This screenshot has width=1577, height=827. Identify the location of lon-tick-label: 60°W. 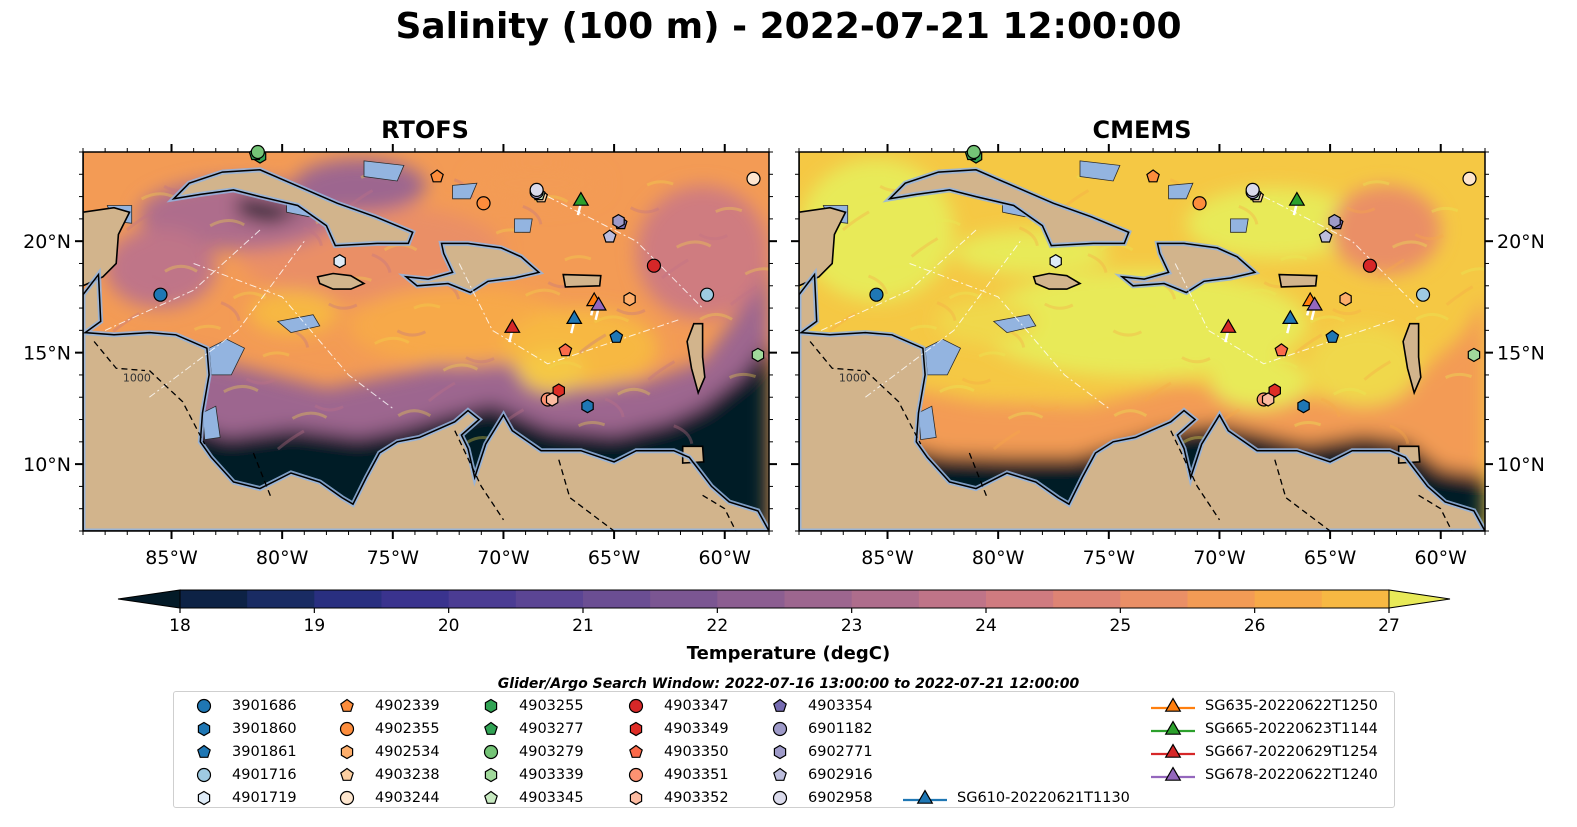
(1441, 558).